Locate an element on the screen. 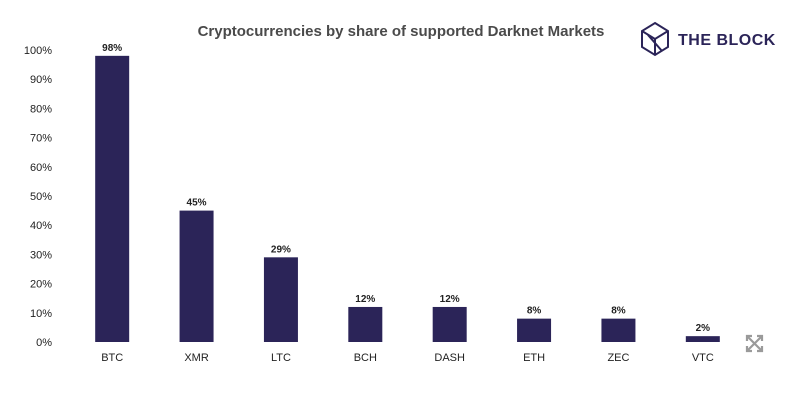  brand-logo: THE BLOCK is located at coordinates (708, 39).